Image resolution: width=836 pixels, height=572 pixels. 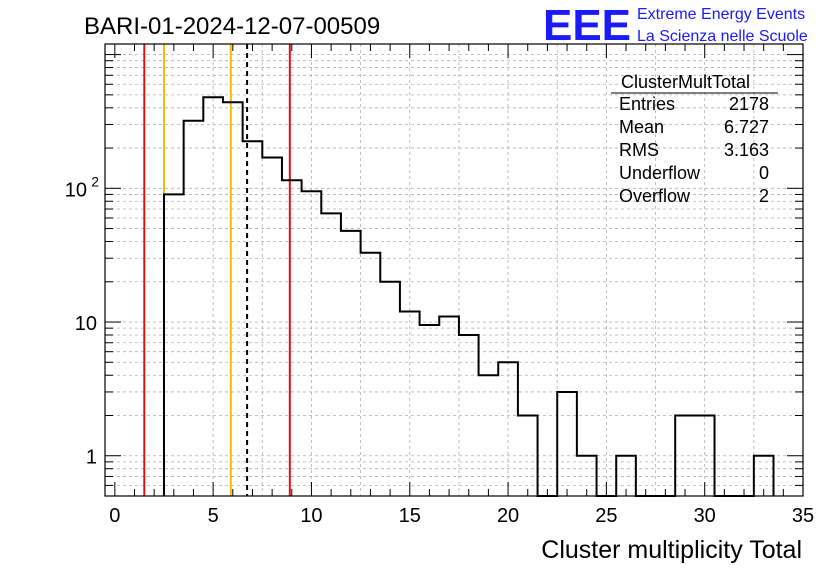 I want to click on x-tick-label: 15, so click(x=410, y=516).